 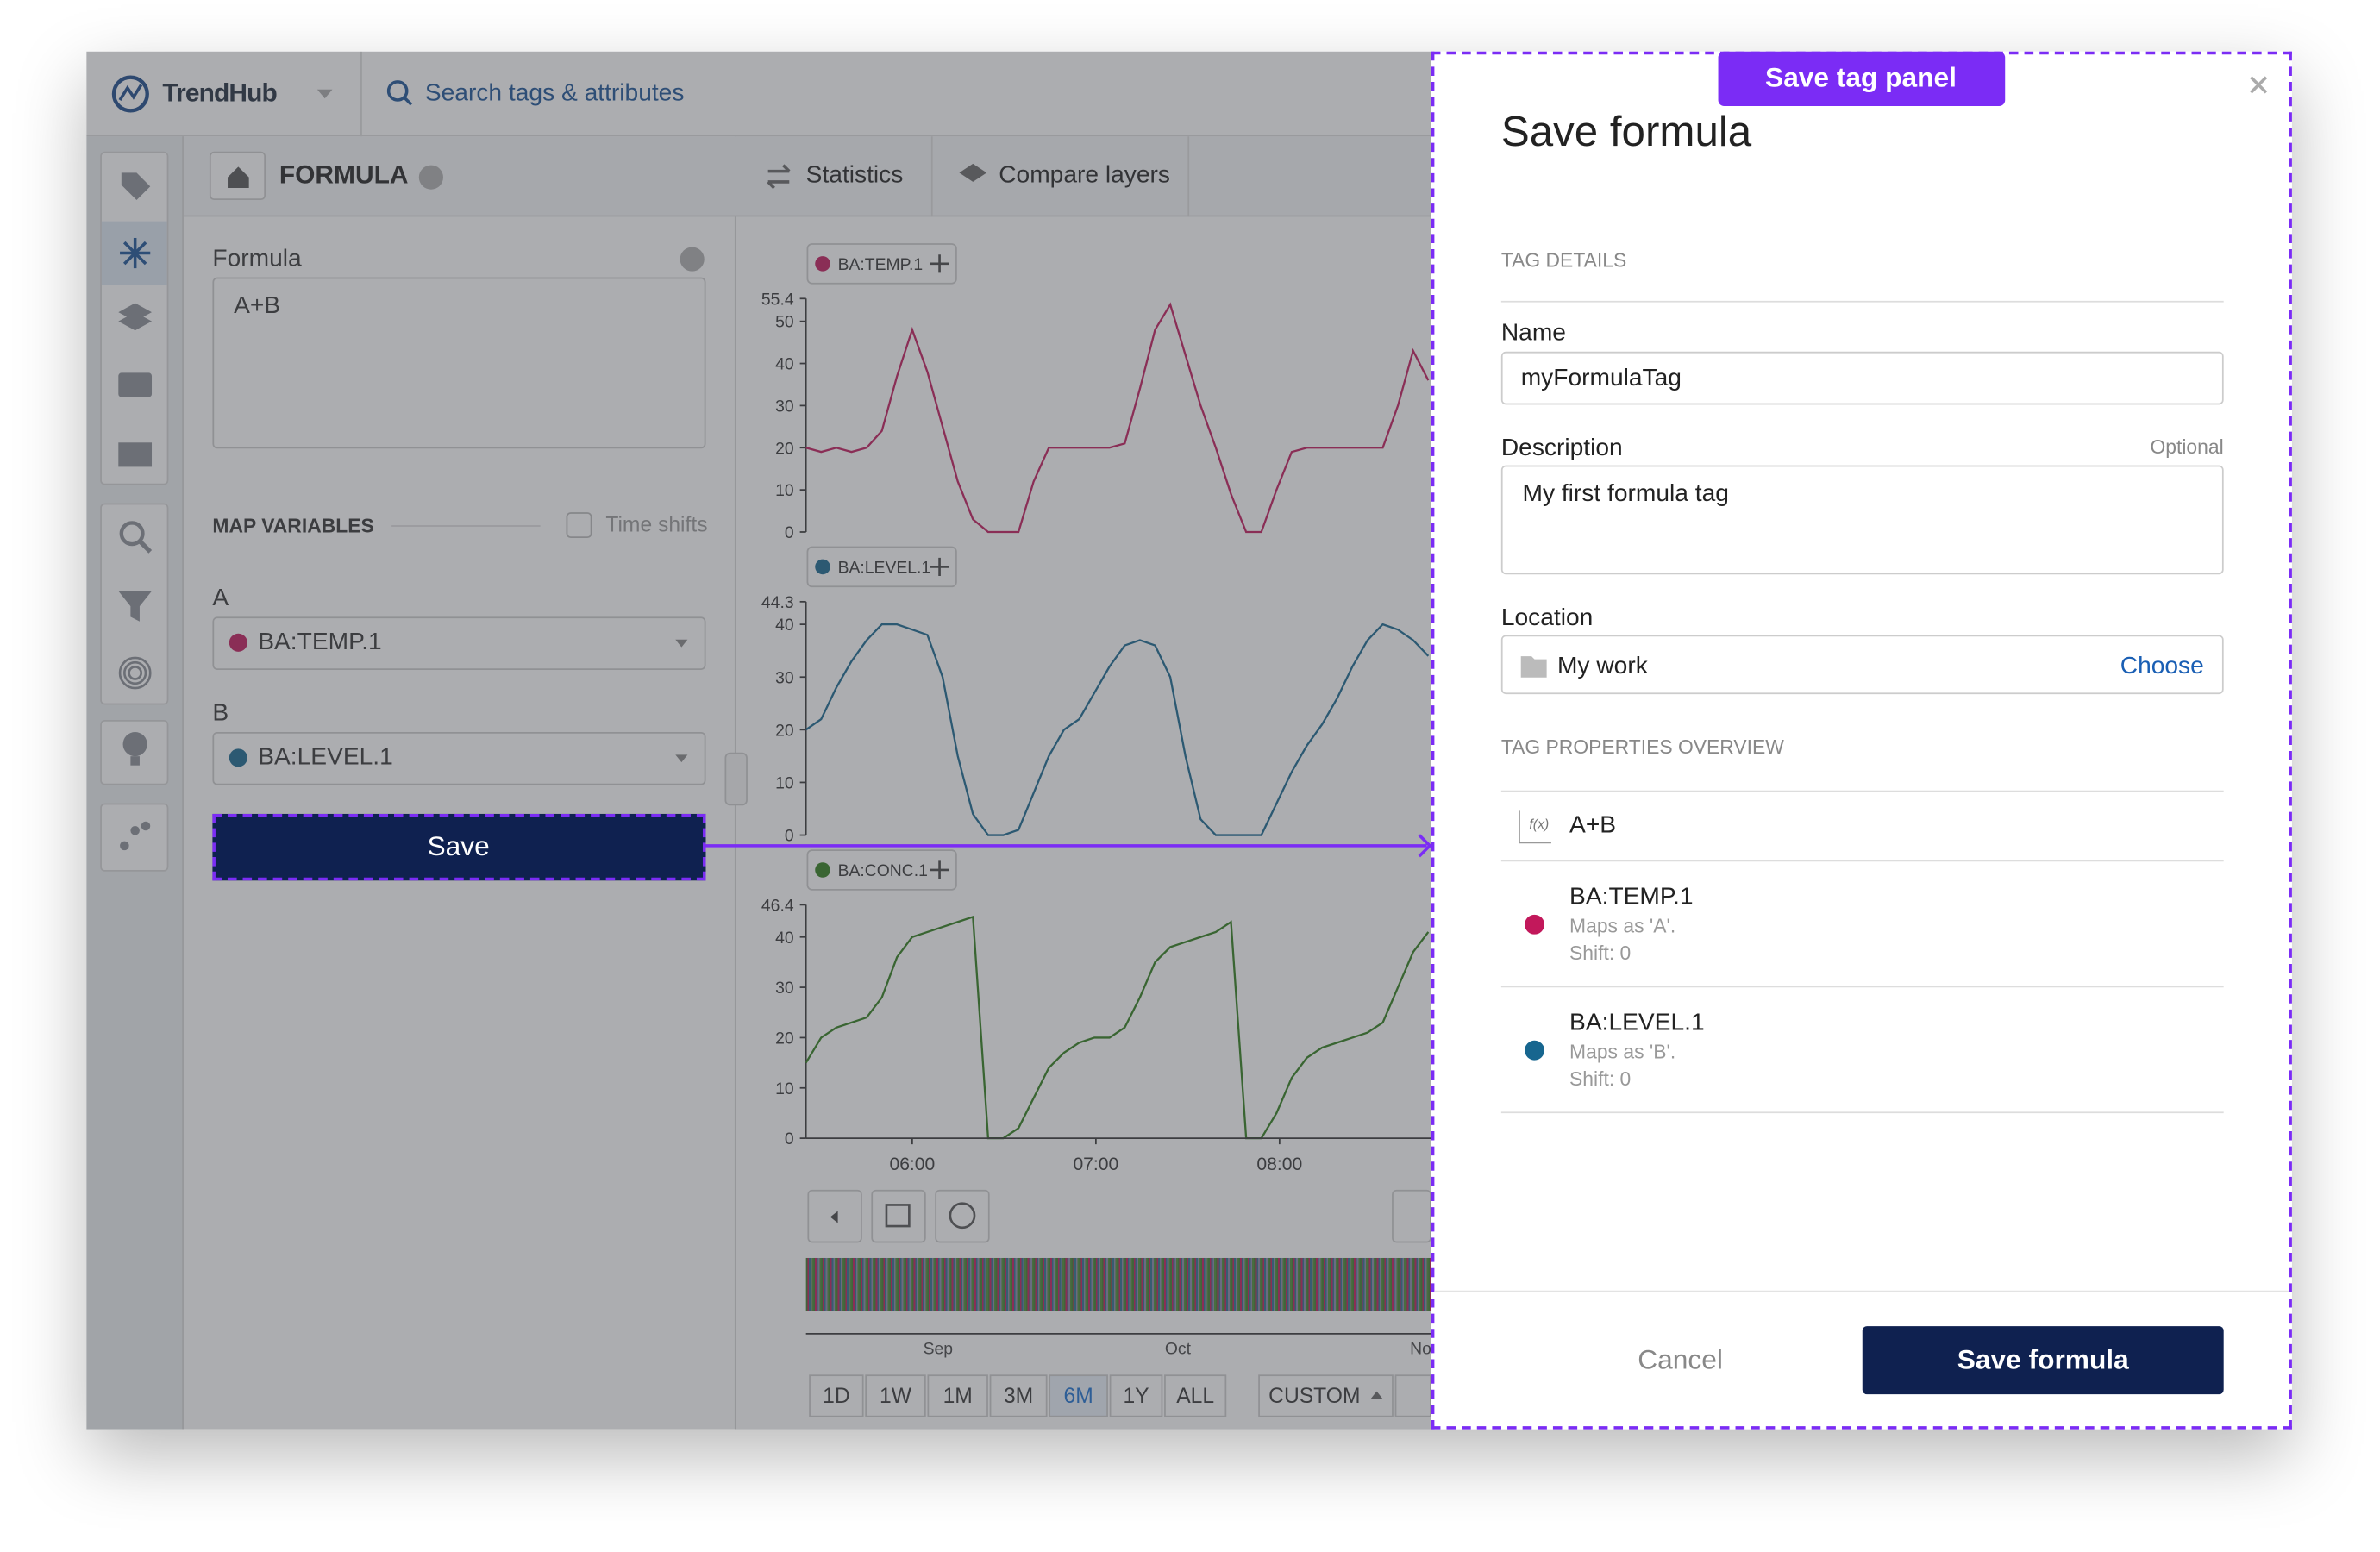 I want to click on panel-title: Save formula, so click(x=1626, y=131).